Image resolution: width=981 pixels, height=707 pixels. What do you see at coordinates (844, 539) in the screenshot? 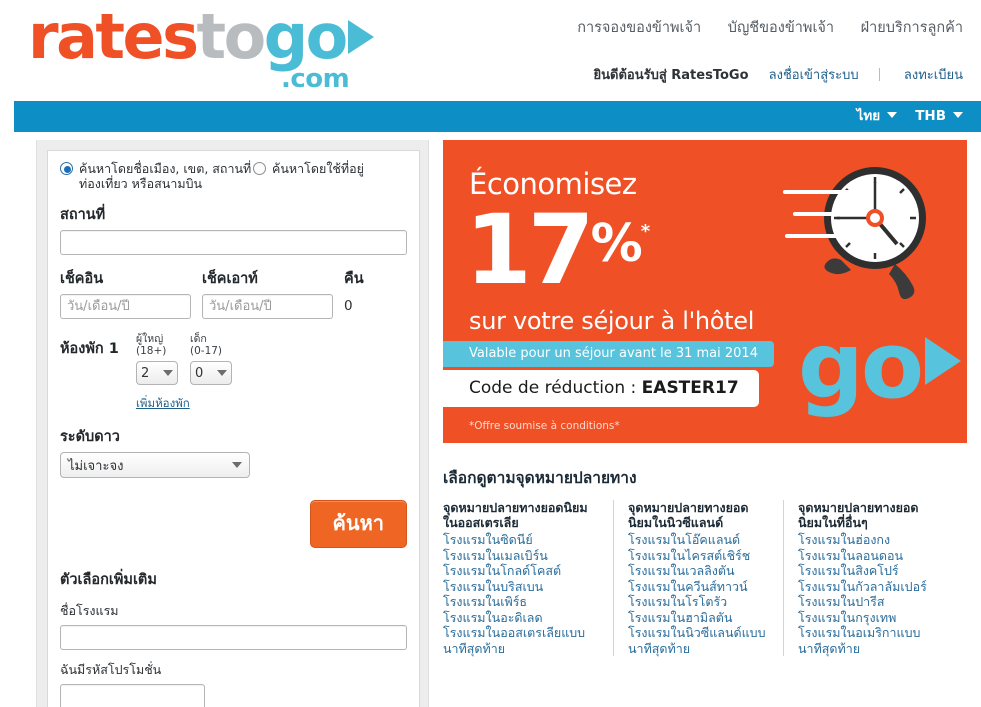
I see `destination-link: โรงแรมในฮ่องกง` at bounding box center [844, 539].